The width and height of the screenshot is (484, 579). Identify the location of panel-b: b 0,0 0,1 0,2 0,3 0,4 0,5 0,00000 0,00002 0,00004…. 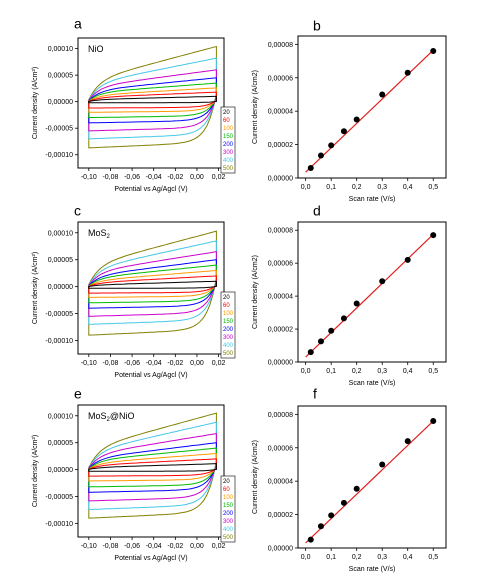
(349, 110).